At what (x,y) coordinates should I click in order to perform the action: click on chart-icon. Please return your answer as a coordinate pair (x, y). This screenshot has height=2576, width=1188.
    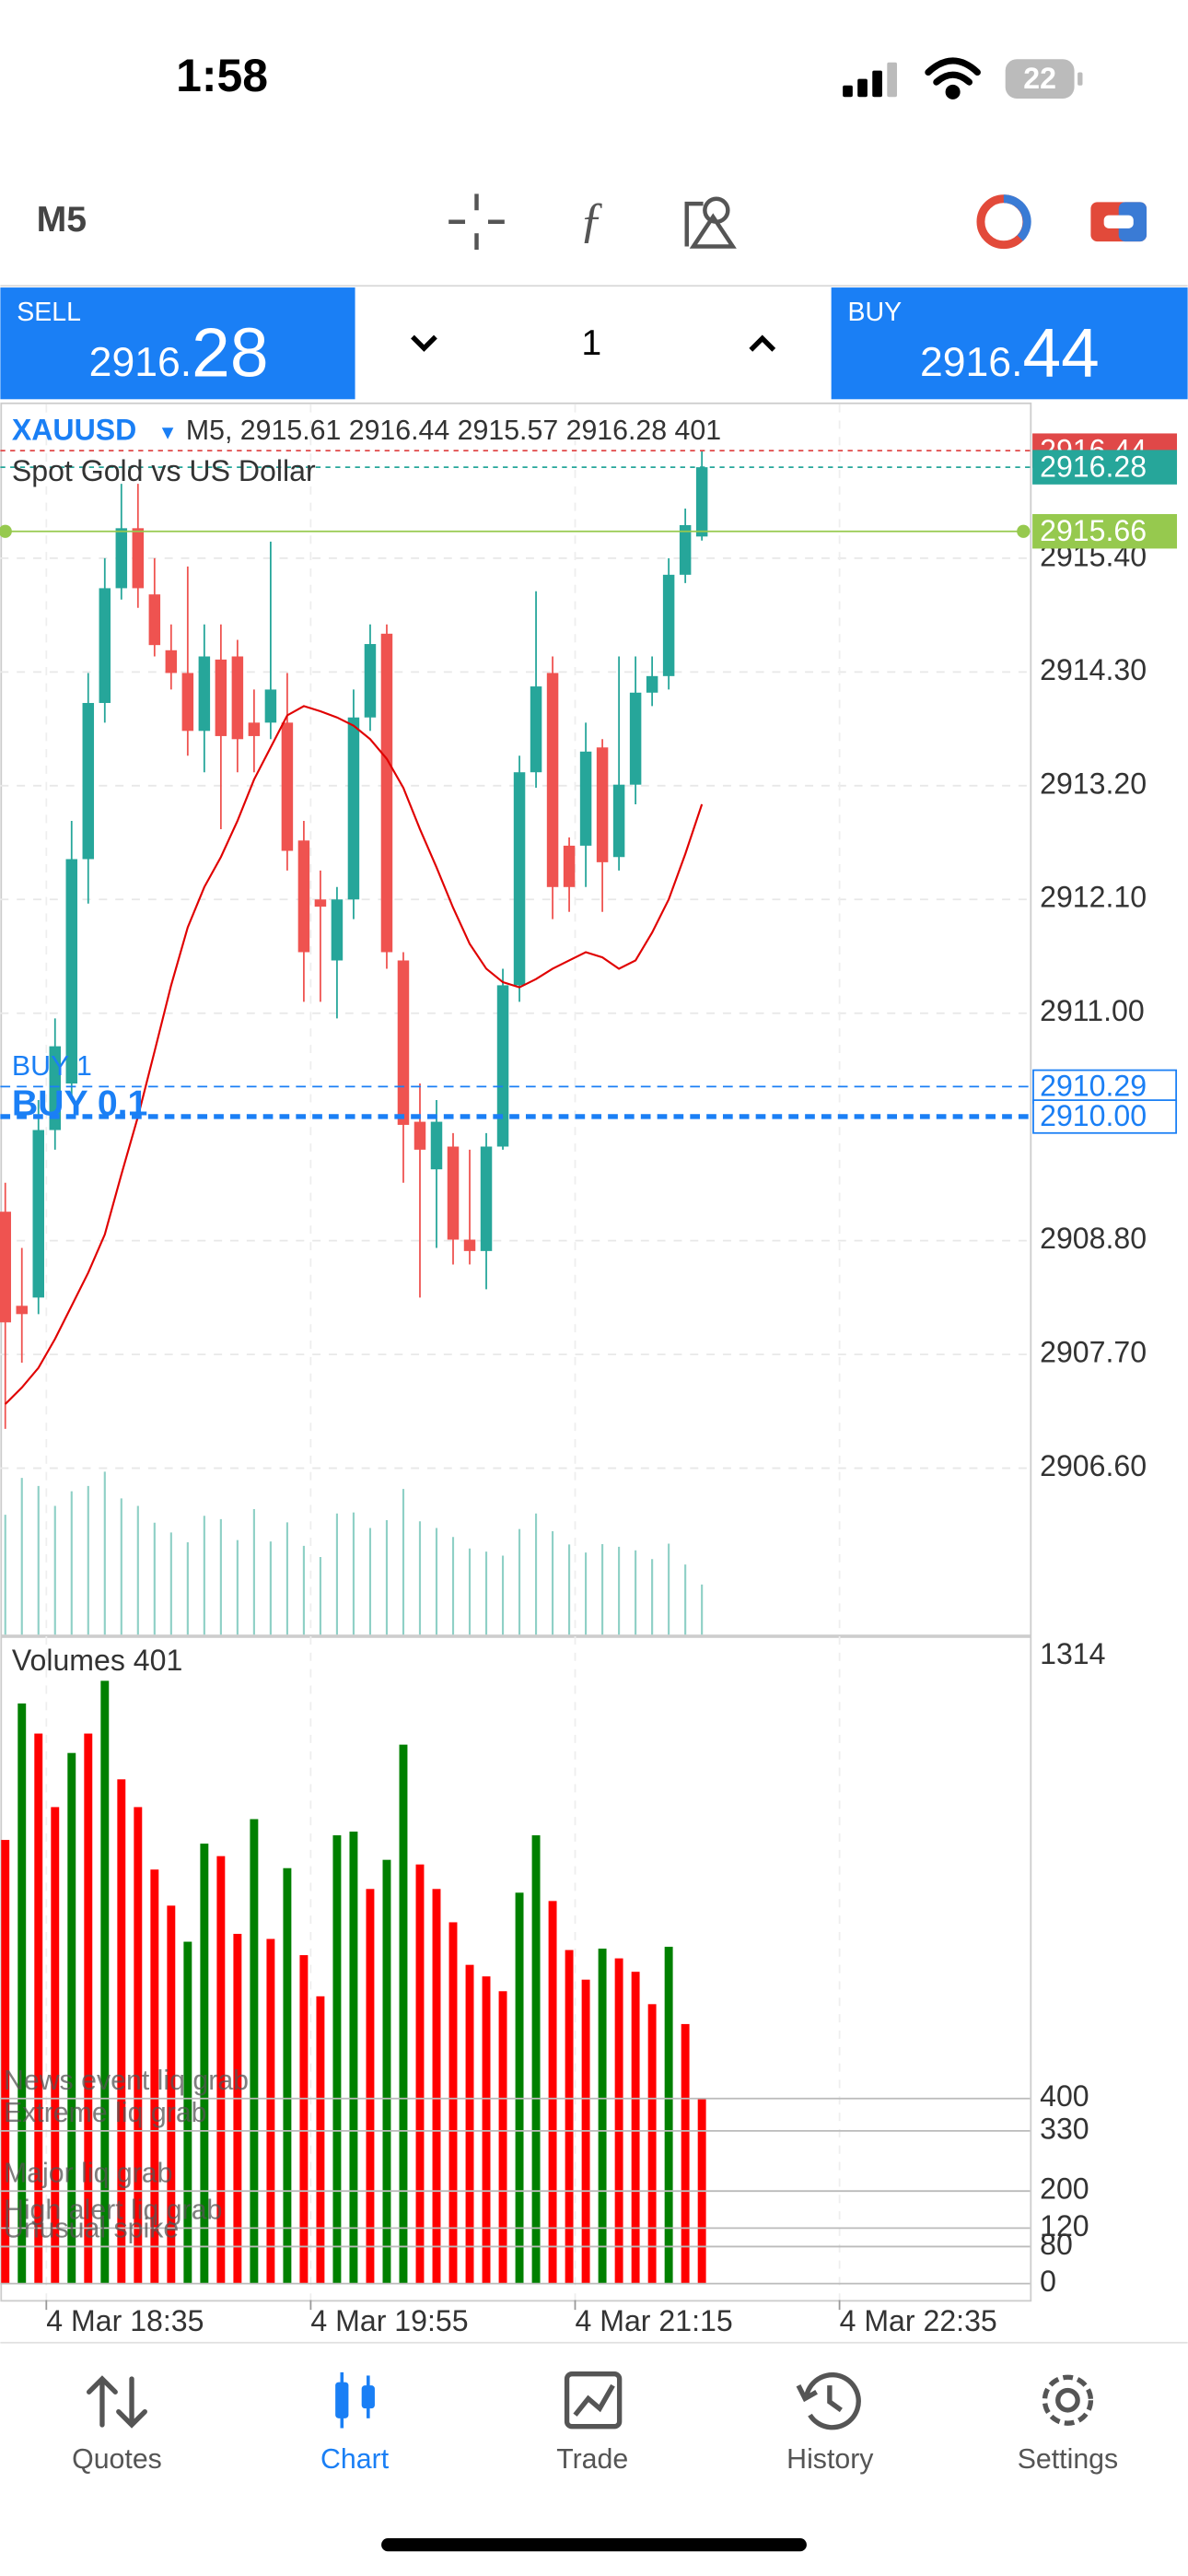
    Looking at the image, I should click on (355, 2400).